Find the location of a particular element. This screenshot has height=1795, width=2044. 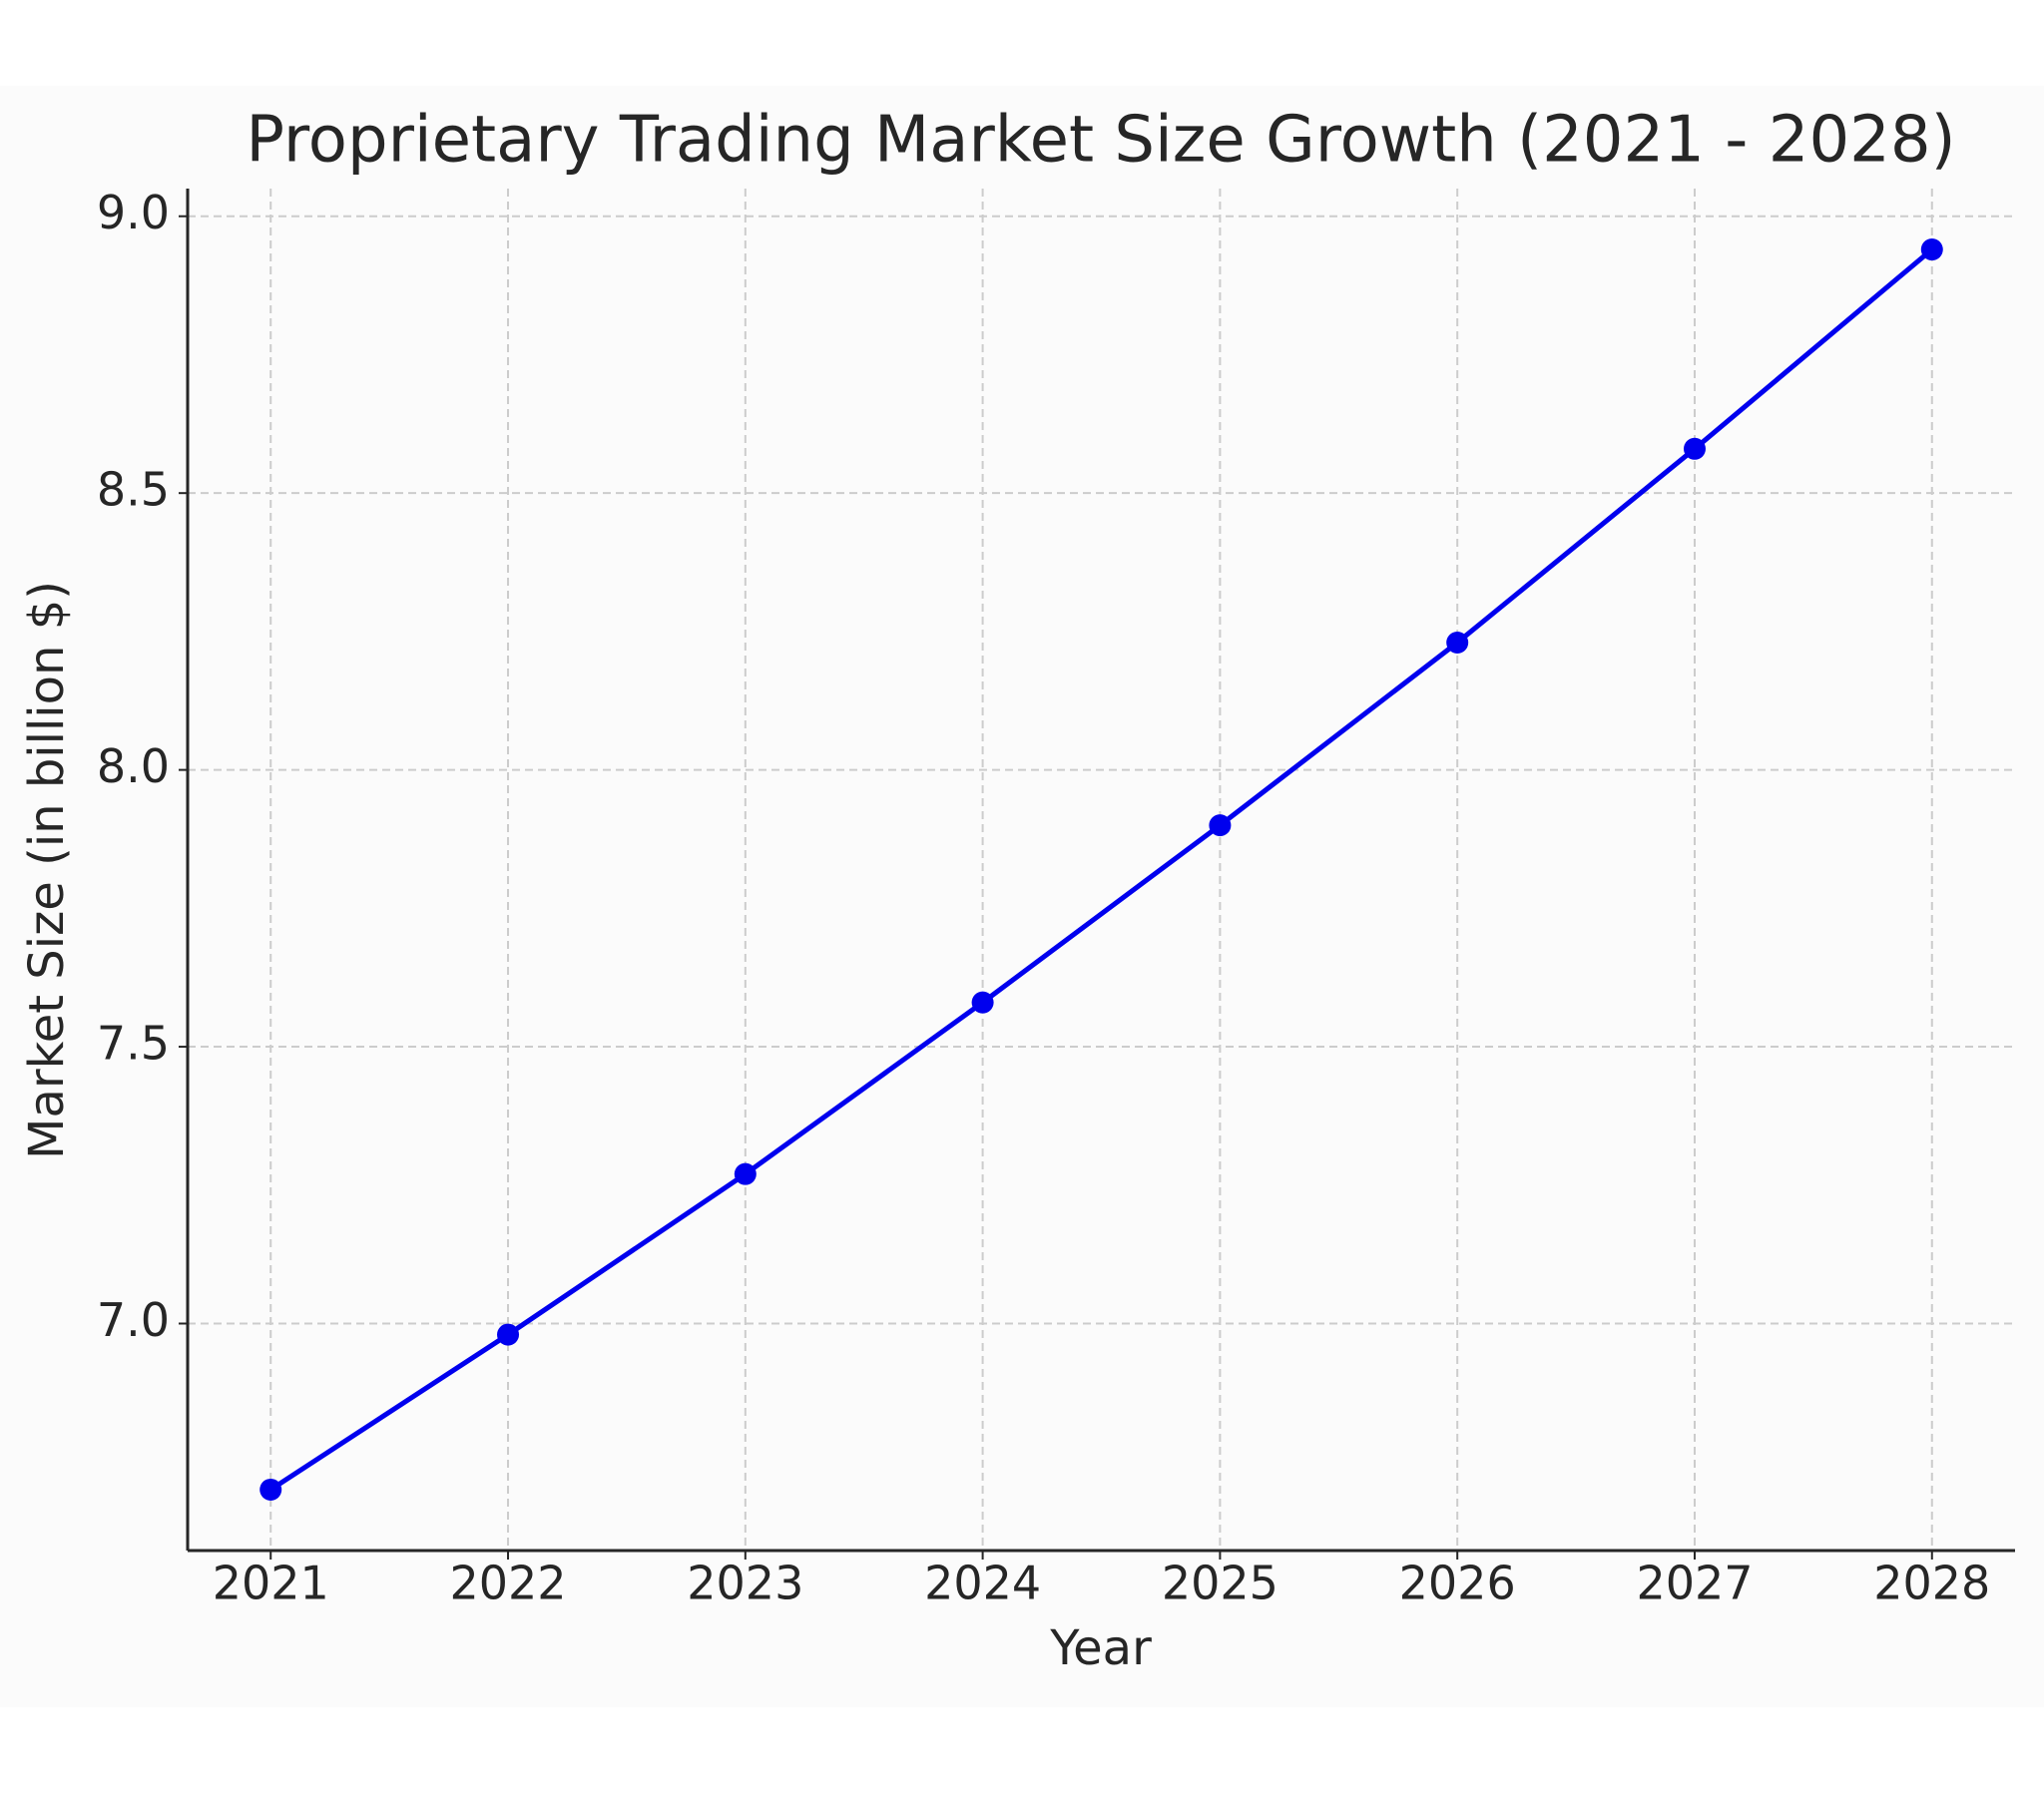

x-tick-label: 2024 is located at coordinates (982, 1583).